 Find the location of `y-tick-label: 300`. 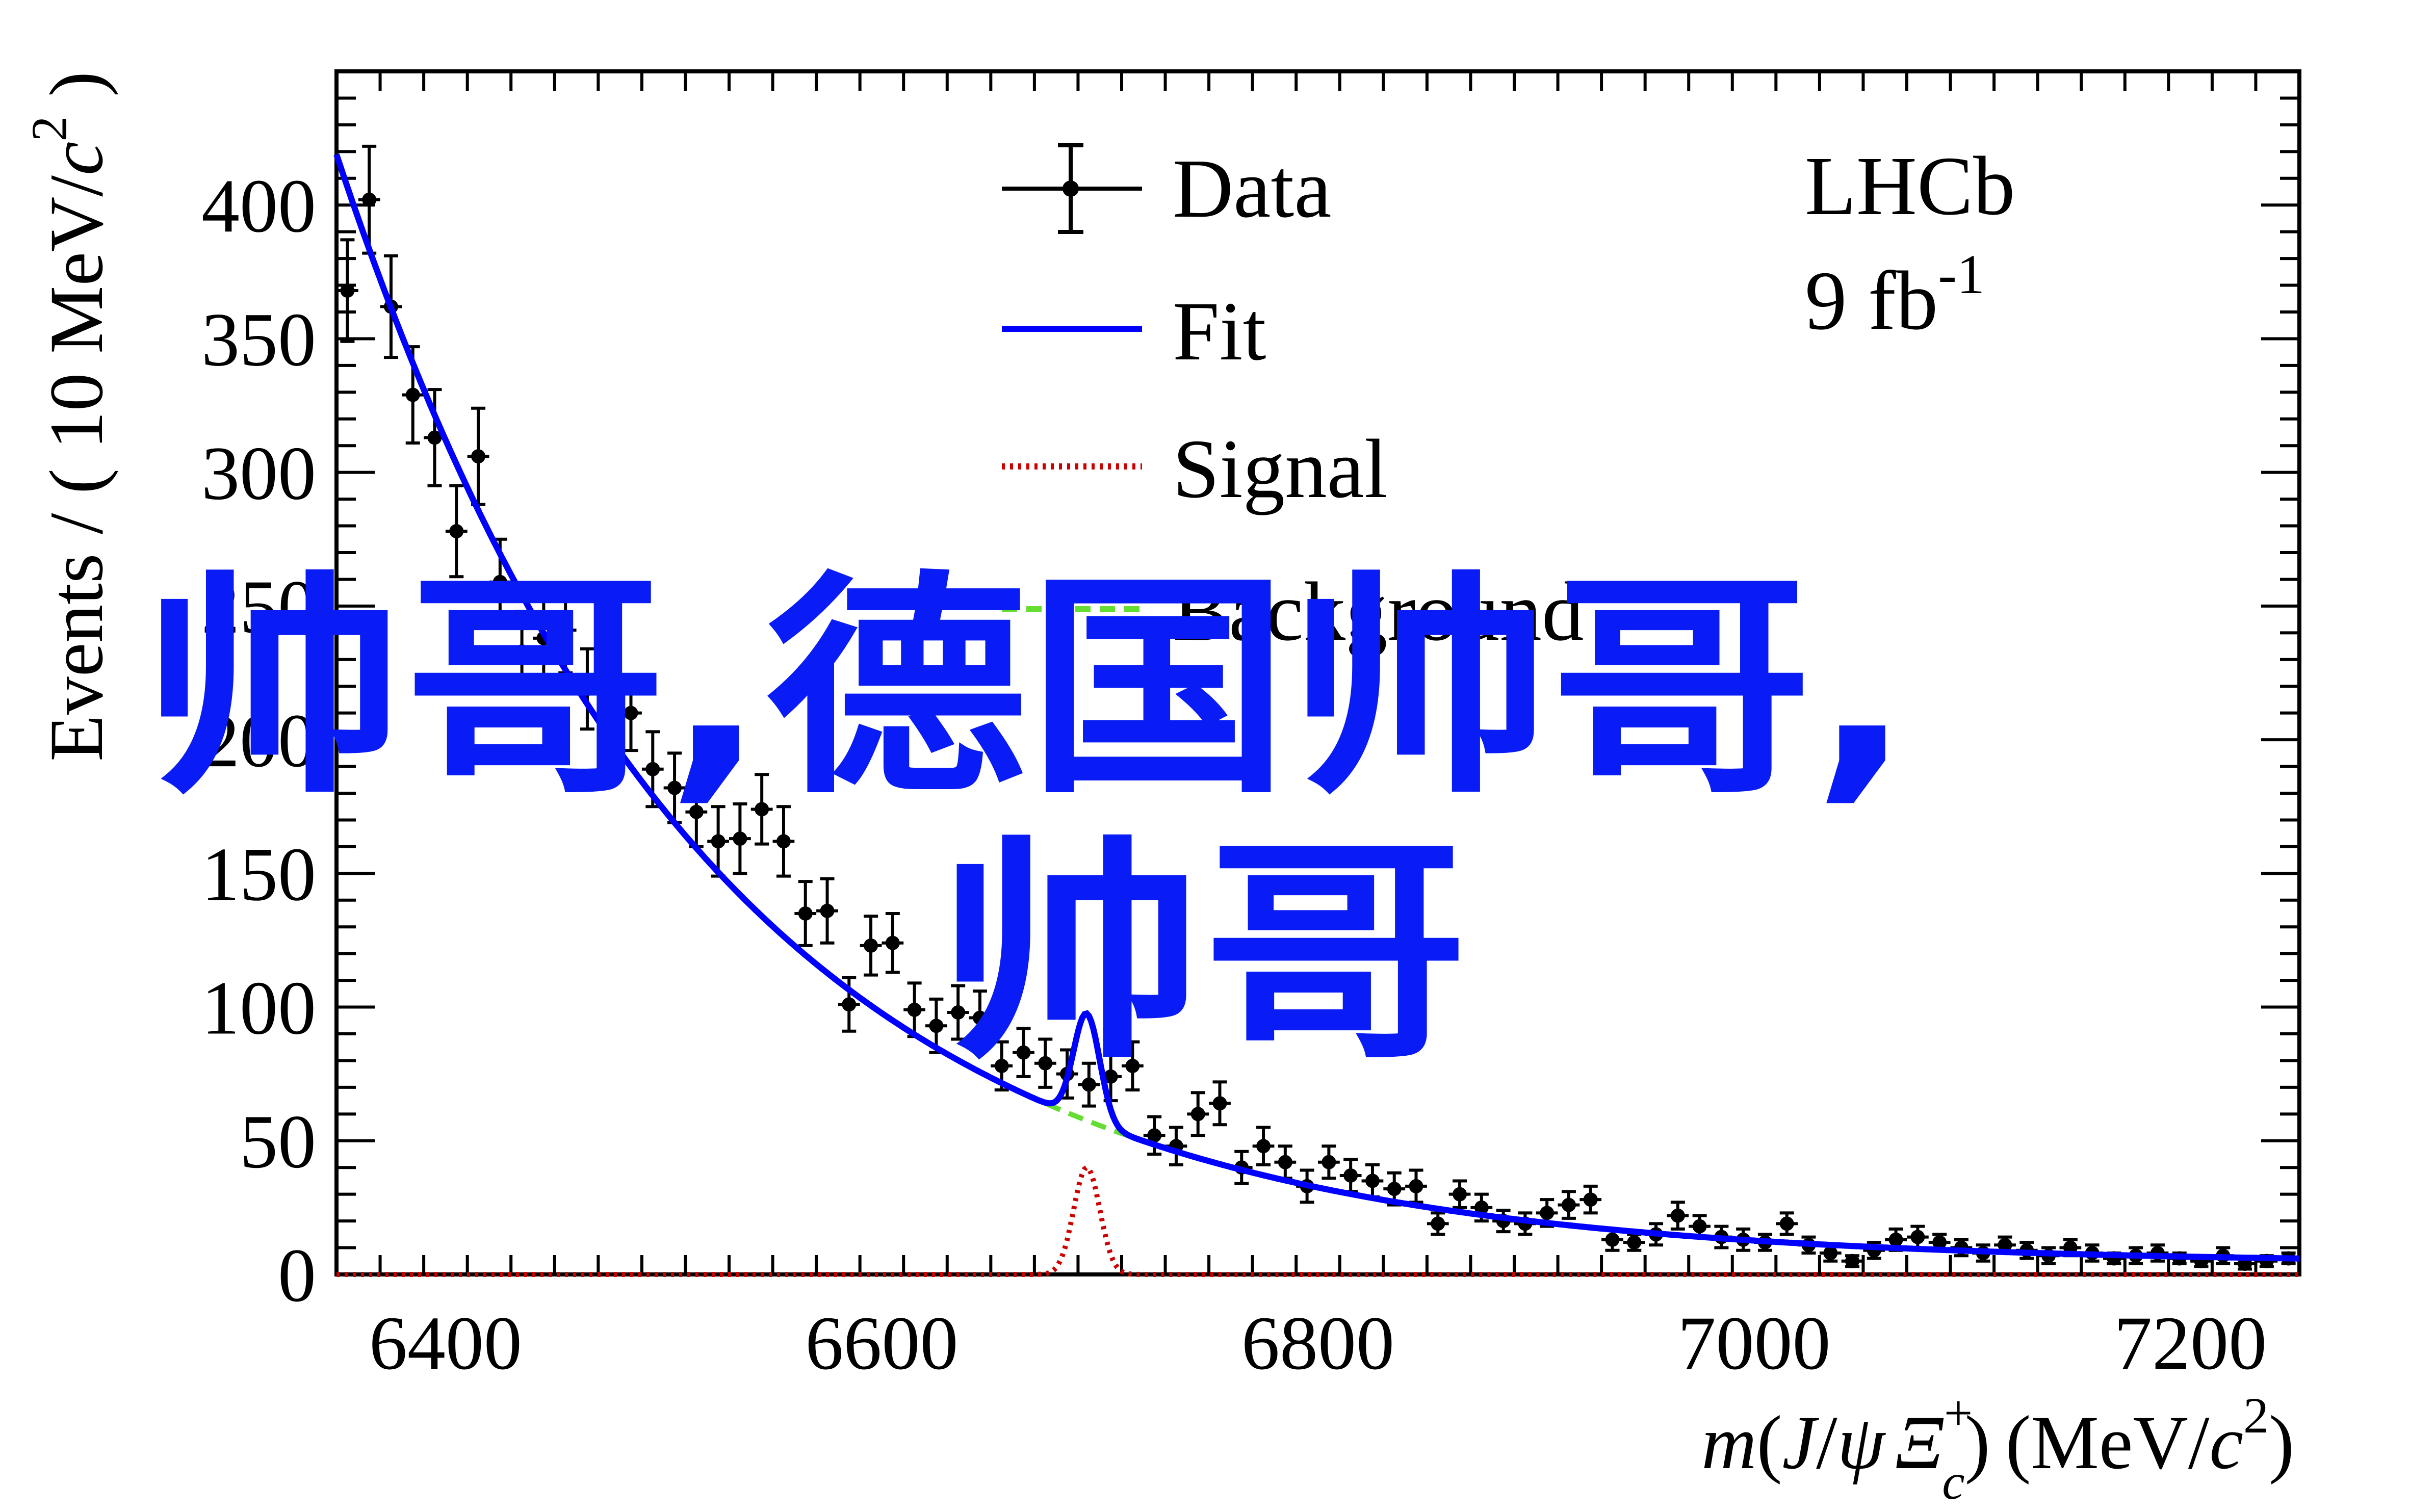

y-tick-label: 300 is located at coordinates (259, 473).